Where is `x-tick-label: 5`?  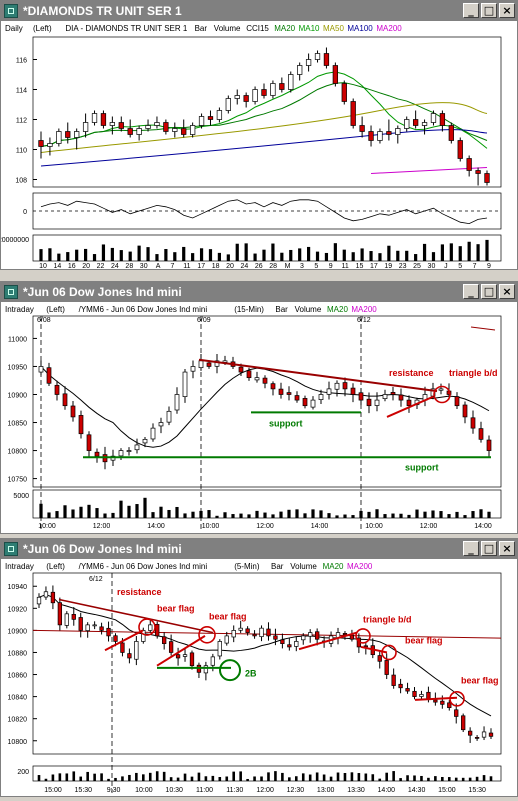 x-tick-label: 5 is located at coordinates (460, 266).